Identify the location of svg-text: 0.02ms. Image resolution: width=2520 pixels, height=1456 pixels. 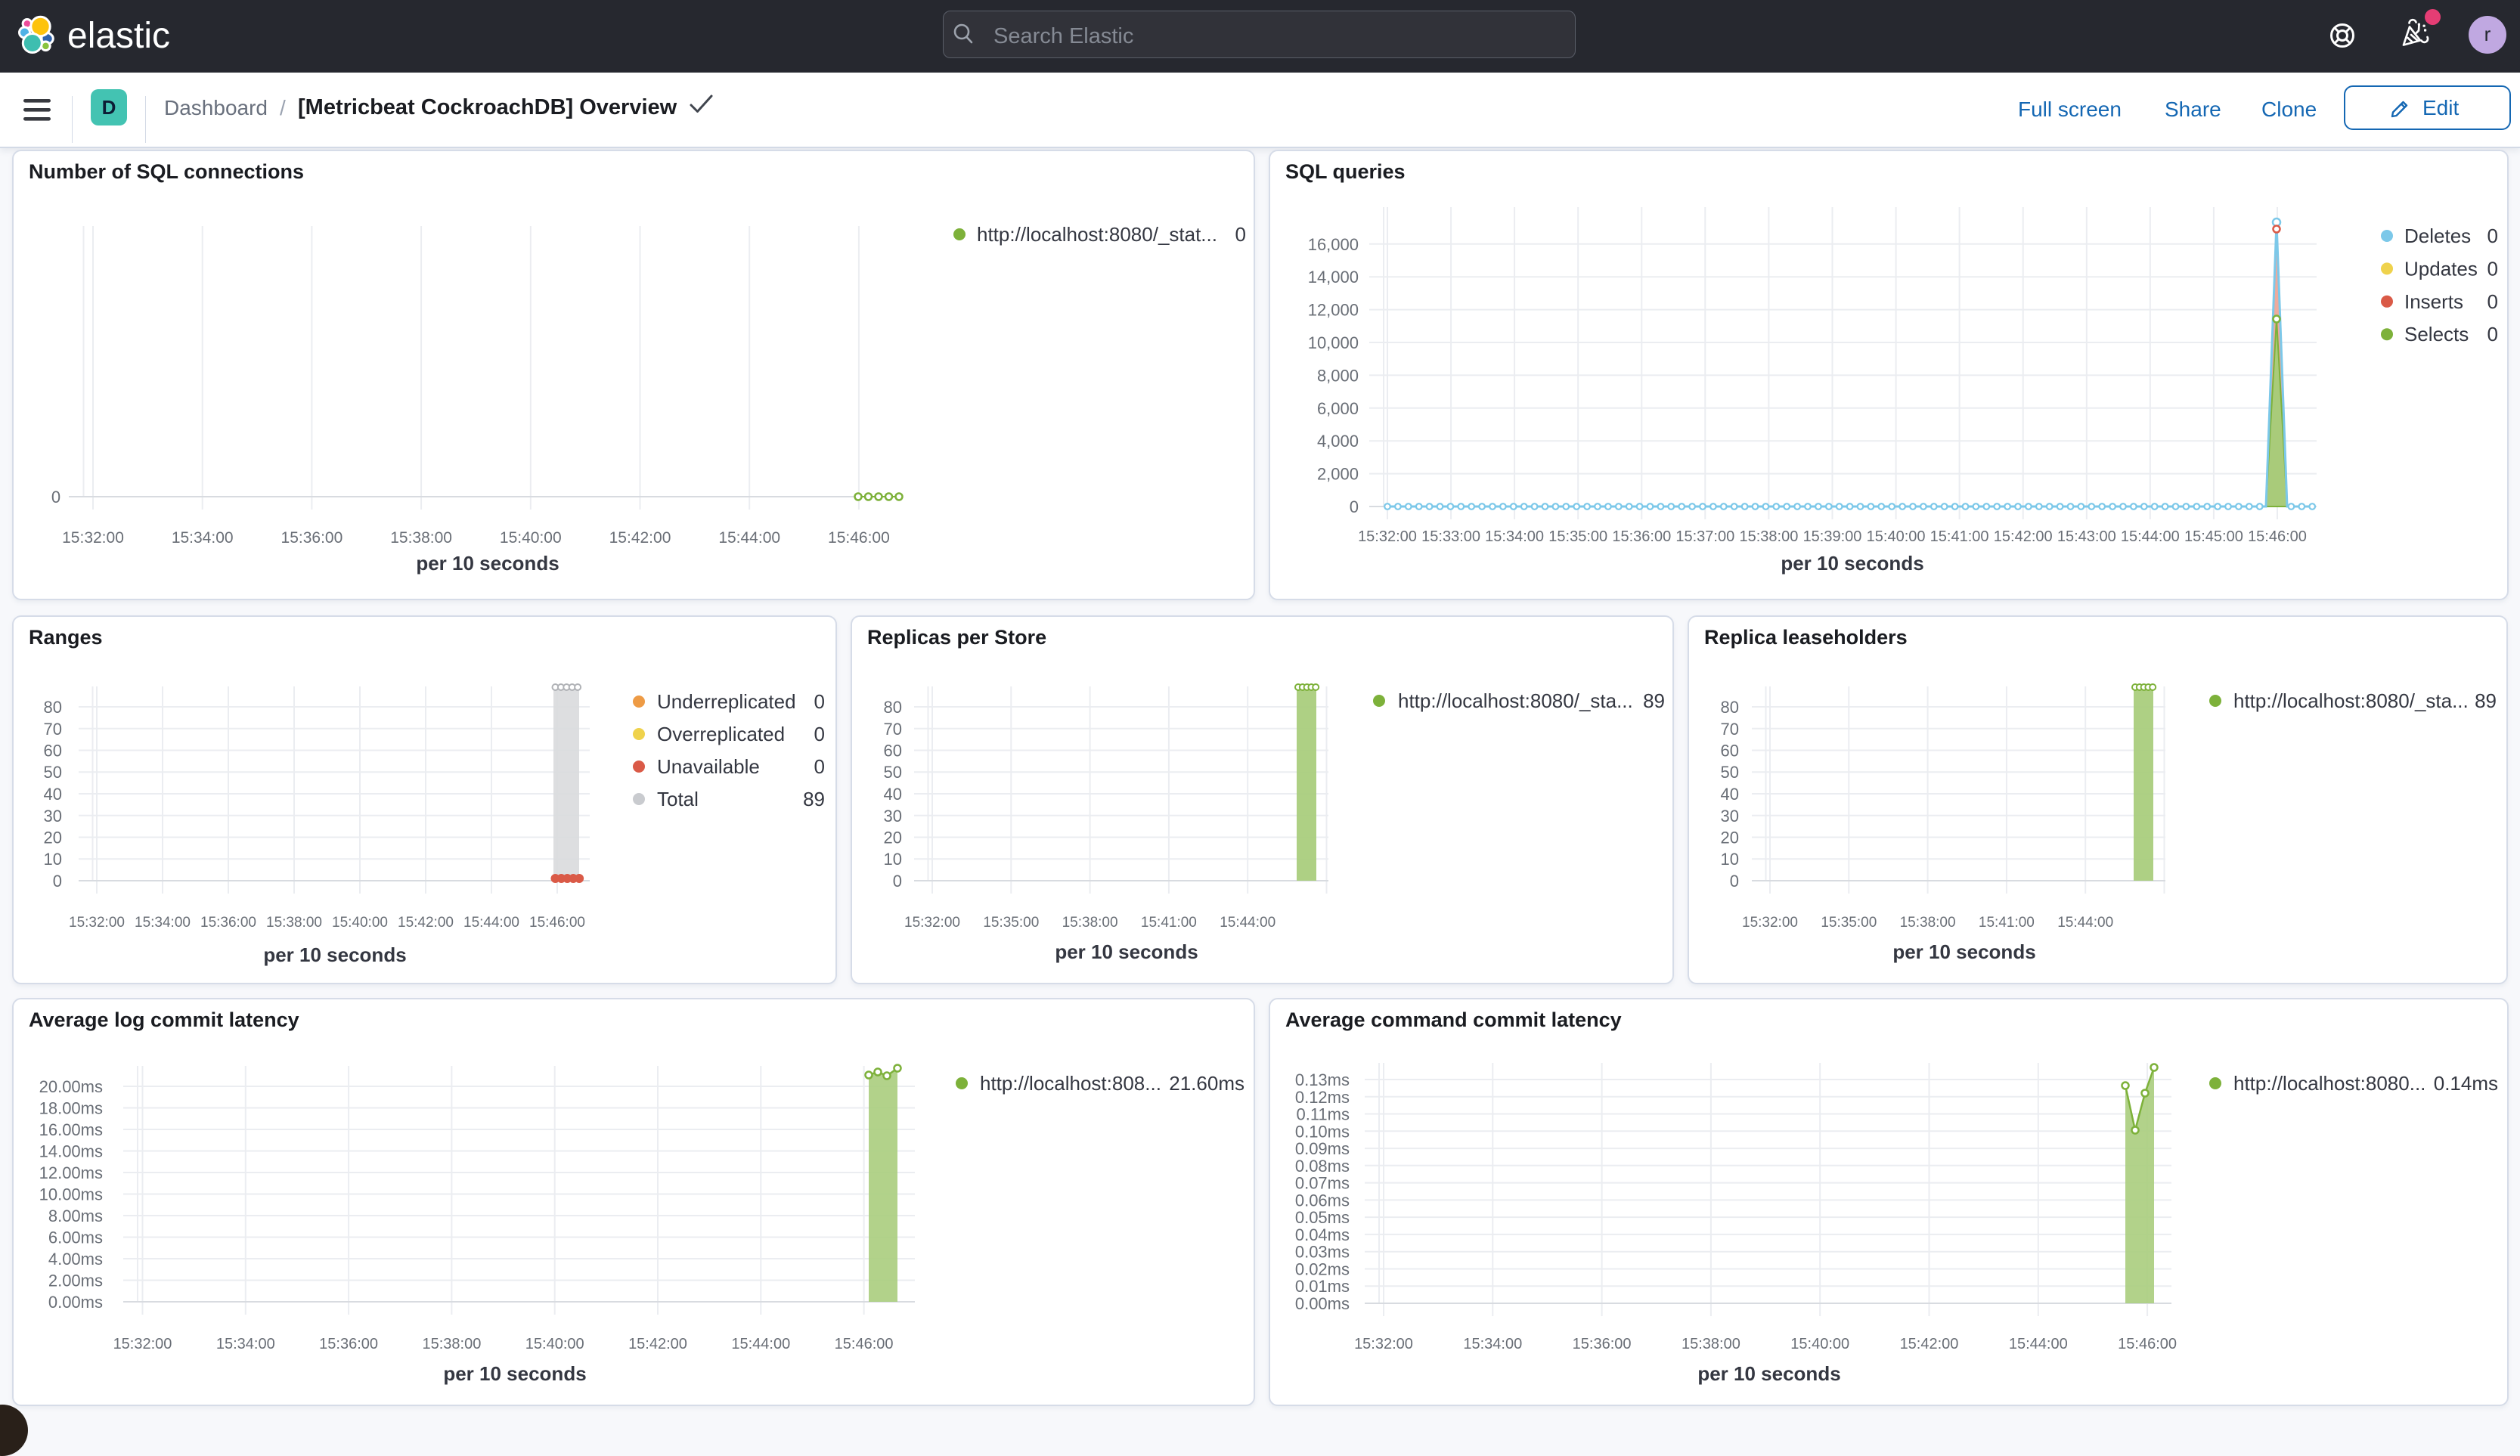
(1322, 1269).